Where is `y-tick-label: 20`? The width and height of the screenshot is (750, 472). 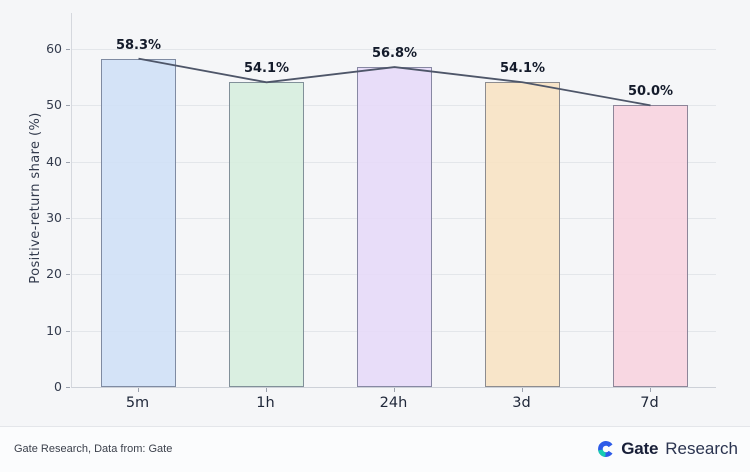
y-tick-label: 20 is located at coordinates (54, 274).